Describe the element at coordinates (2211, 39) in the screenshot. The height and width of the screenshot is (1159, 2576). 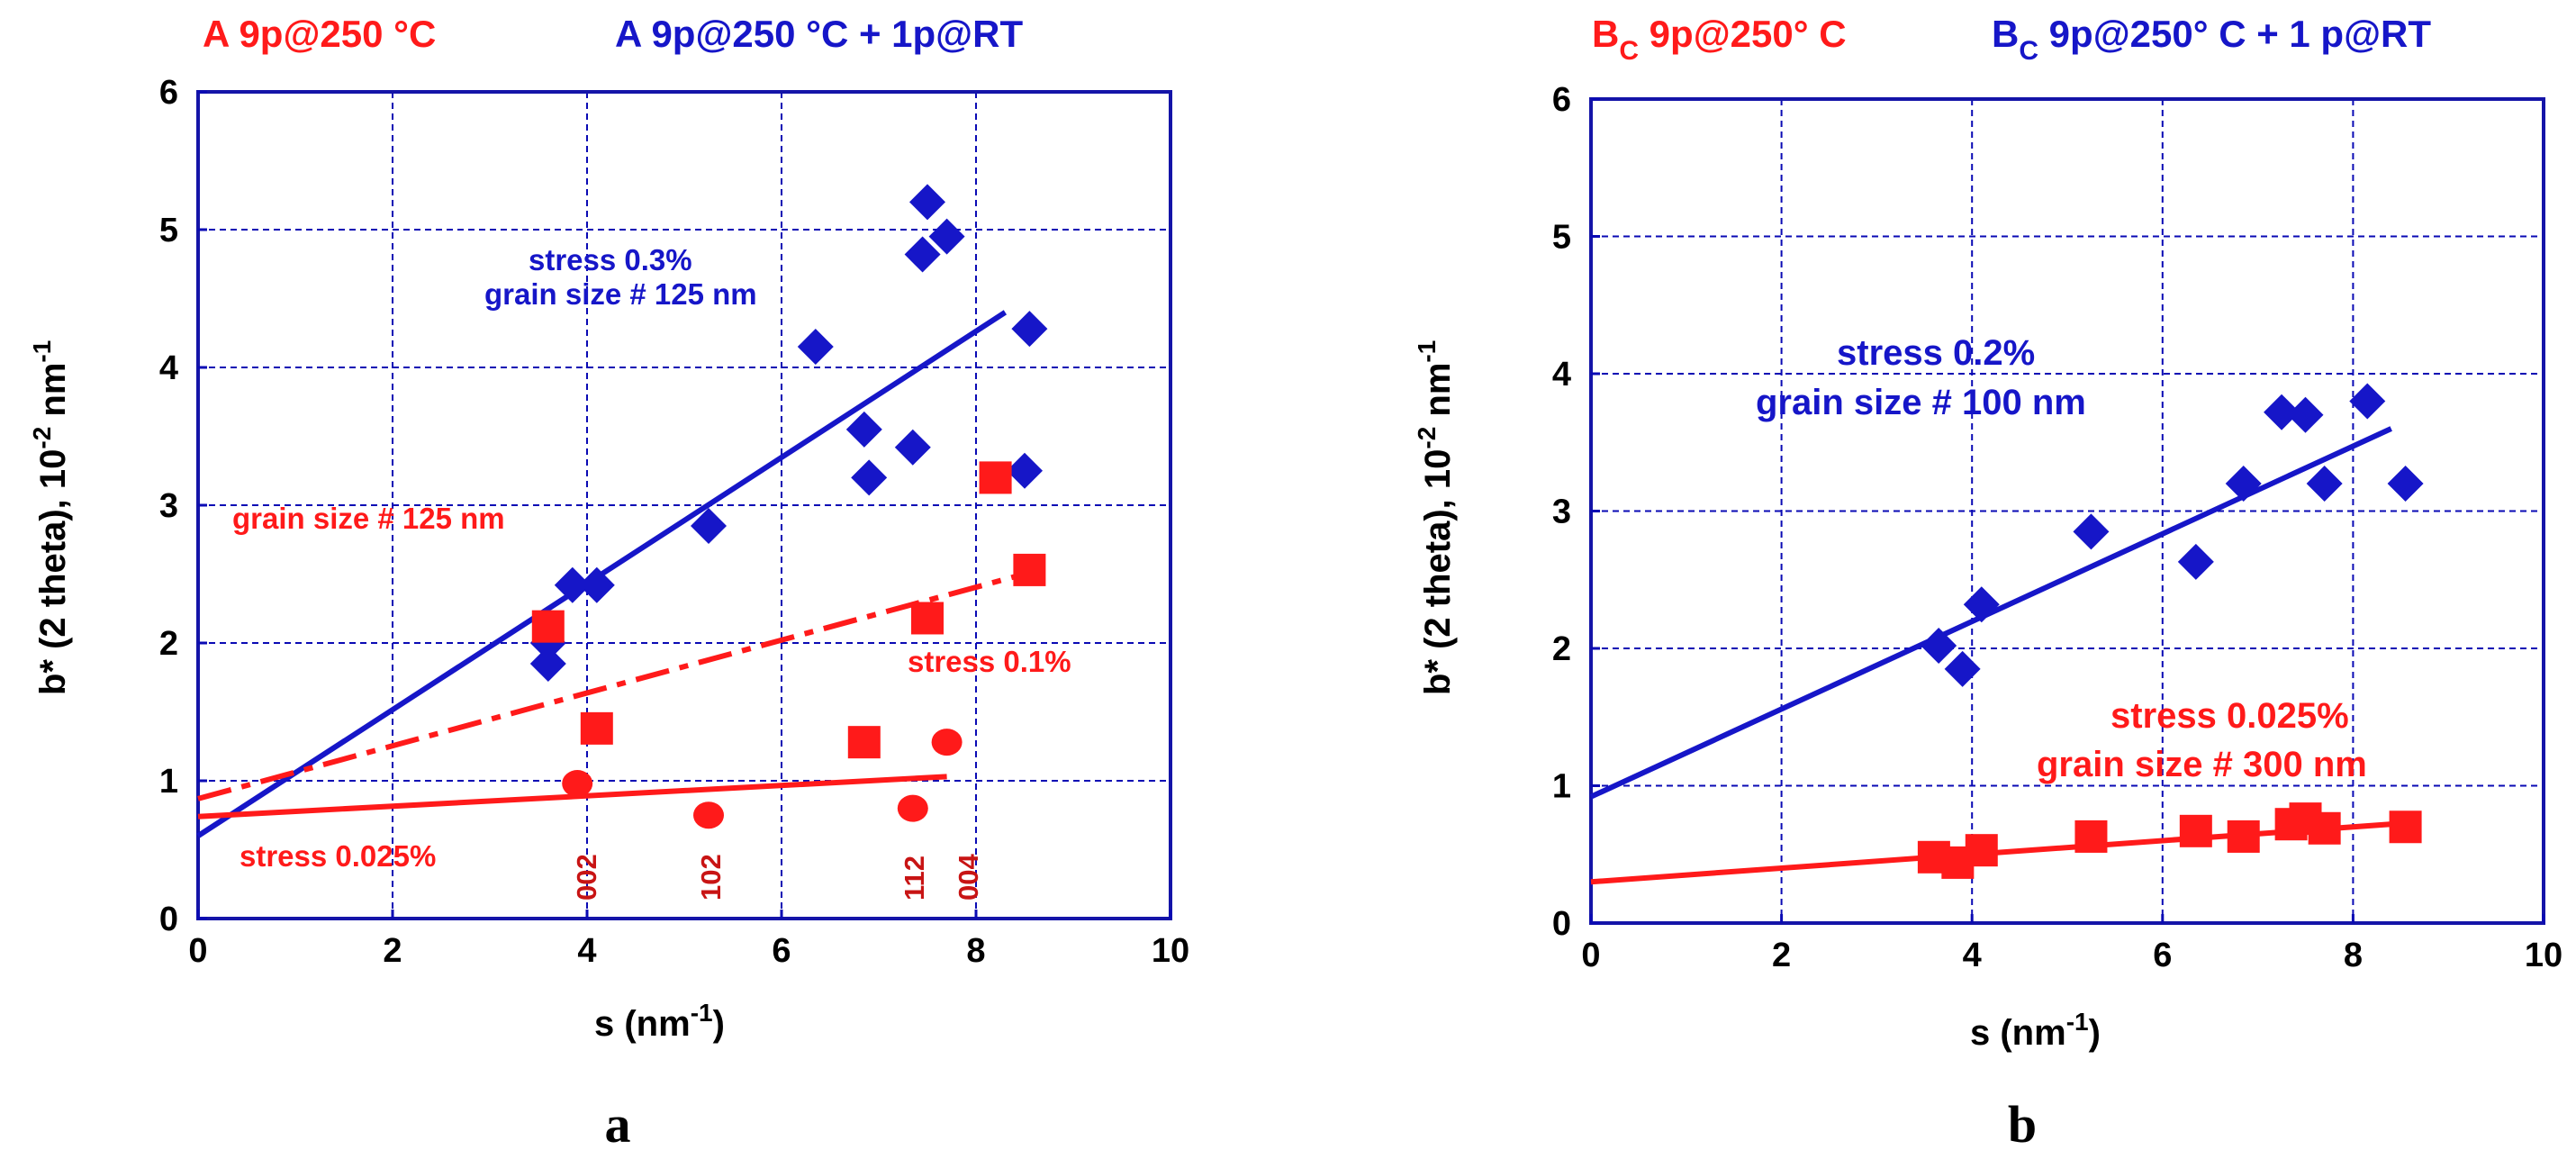
I see `panel-b-legend-blue: BC 9p@250° C + 1 p@RT` at that location.